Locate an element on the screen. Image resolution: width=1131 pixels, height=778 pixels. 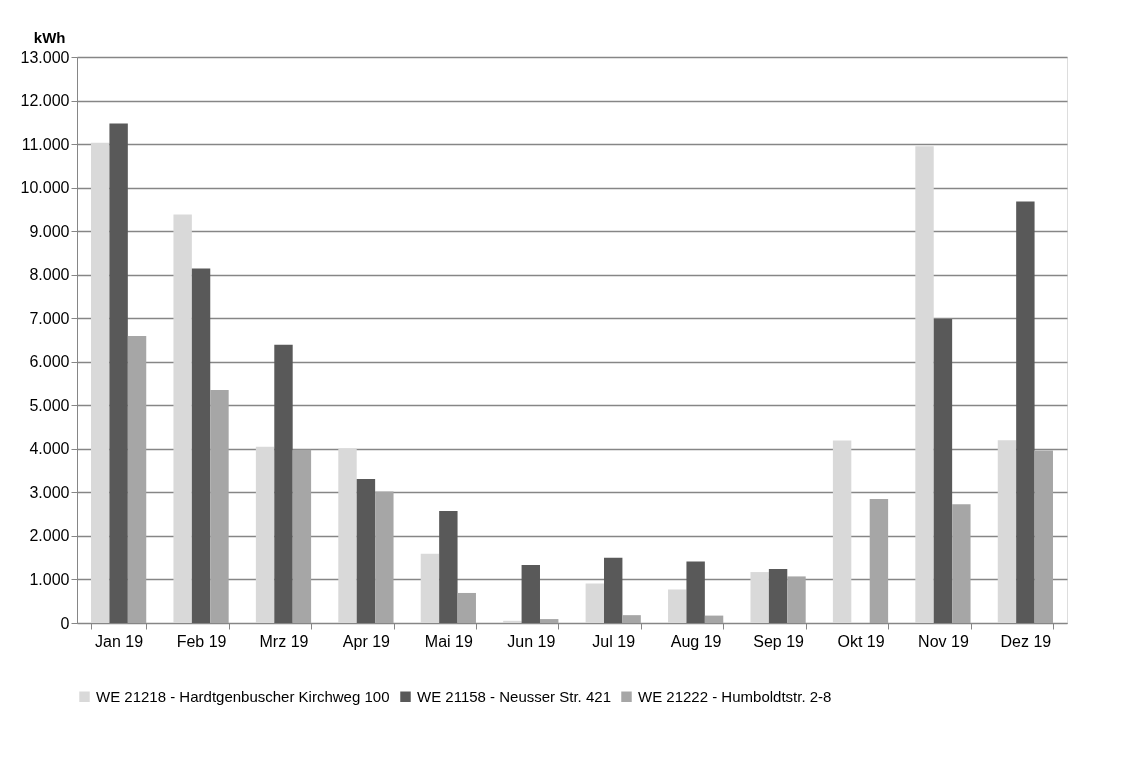
y-tick-label: 1.000 is located at coordinates (49, 579).